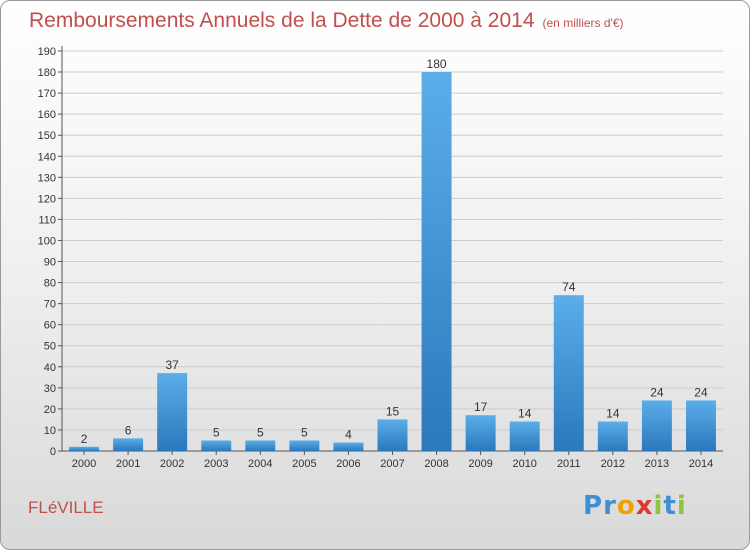 This screenshot has width=750, height=550. I want to click on data-label-2010: 14, so click(525, 414).